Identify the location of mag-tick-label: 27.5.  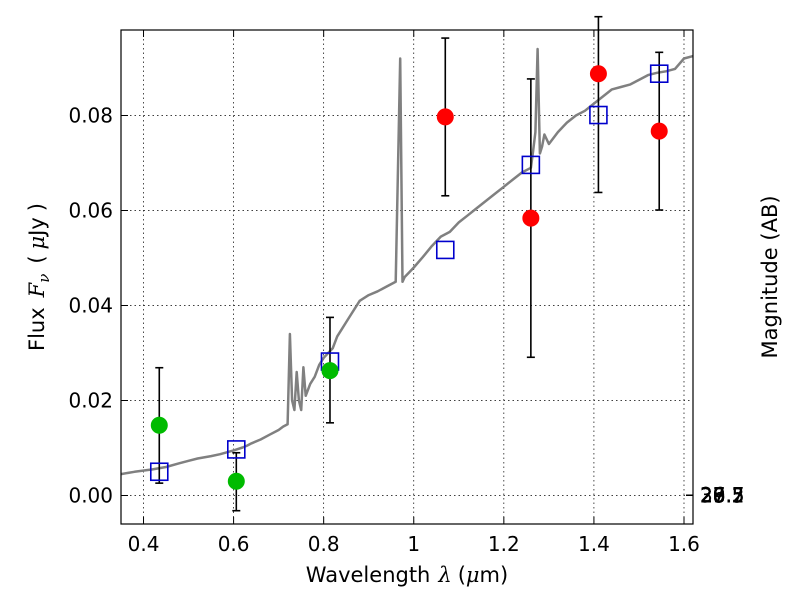
(722, 495).